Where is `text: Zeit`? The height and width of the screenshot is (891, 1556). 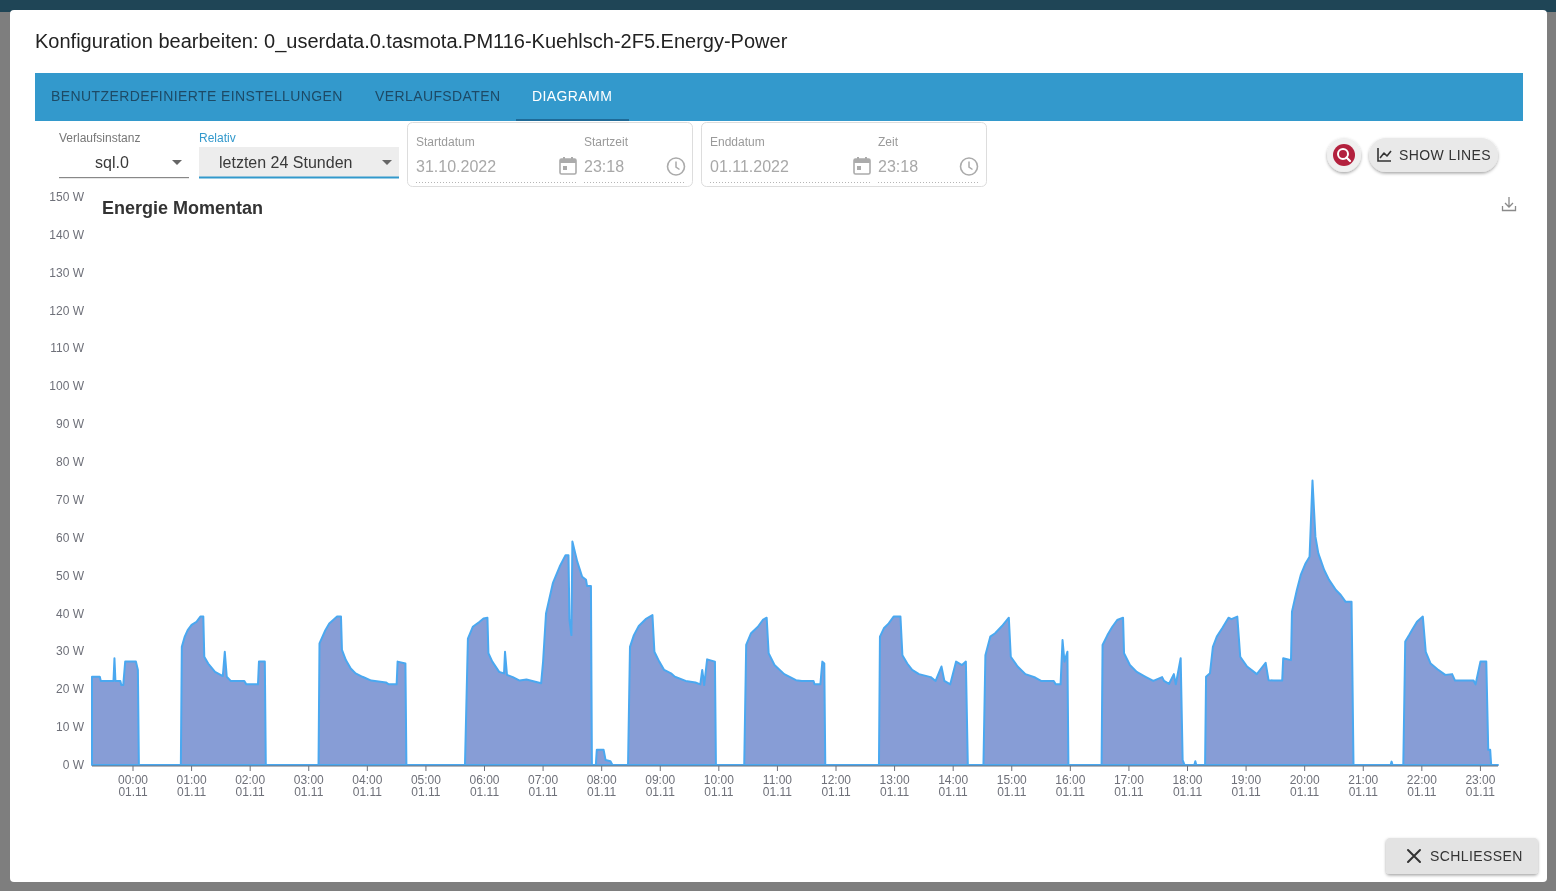 text: Zeit is located at coordinates (888, 142).